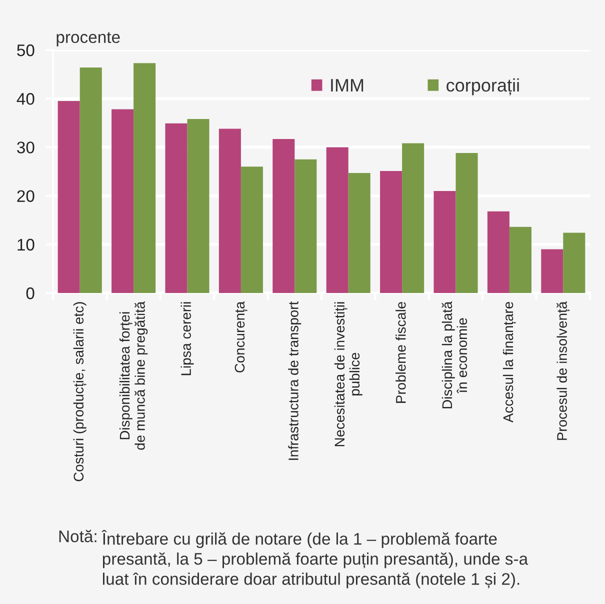  I want to click on y-axis-title: procente, so click(88, 39).